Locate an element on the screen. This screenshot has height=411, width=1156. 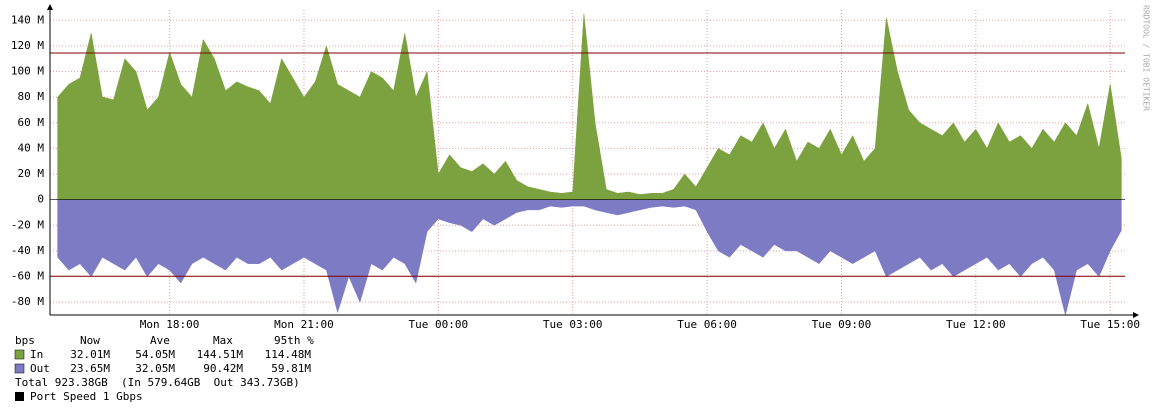
x-tick-label: Tue 15:00 is located at coordinates (1110, 324).